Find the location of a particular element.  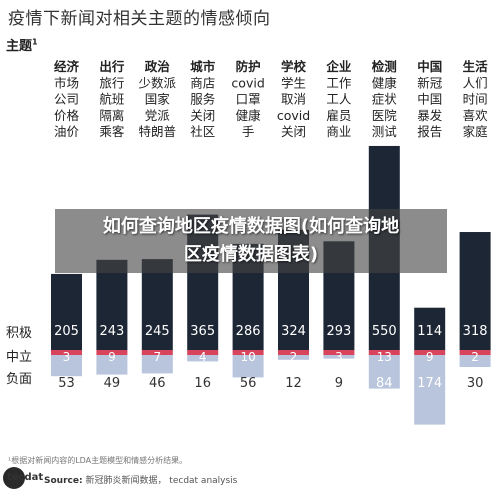

watermark-text: 如何查询地区疫情数据图(如何查询地 区疫情数据图表) is located at coordinates (251, 241).